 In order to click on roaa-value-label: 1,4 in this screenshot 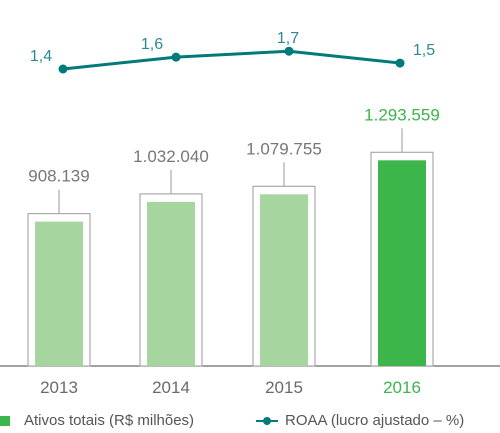, I will do `click(41, 56)`.